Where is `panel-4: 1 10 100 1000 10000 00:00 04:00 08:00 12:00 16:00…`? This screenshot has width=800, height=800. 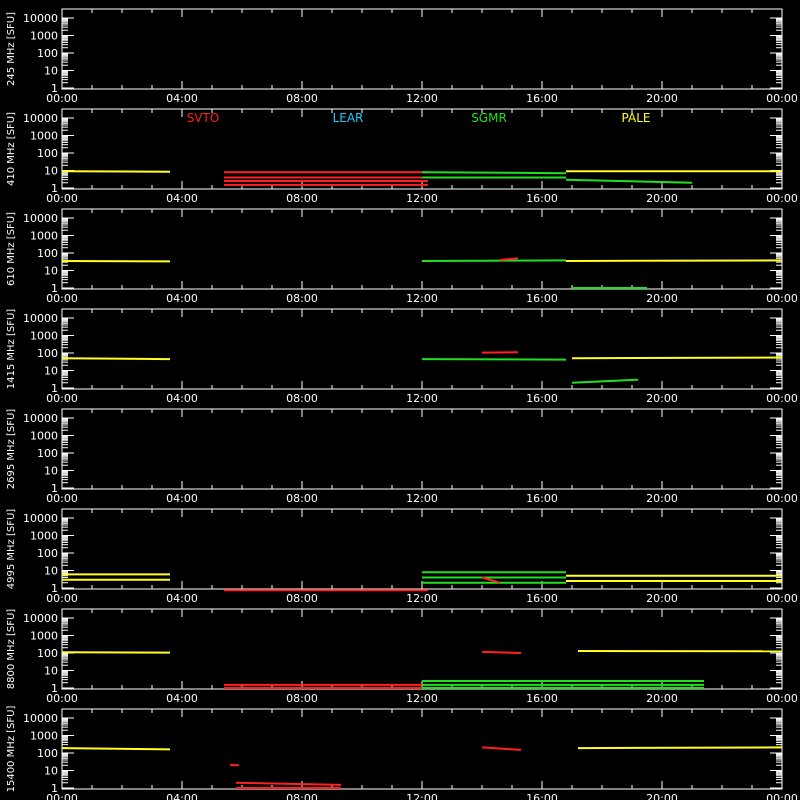
panel-4: 1 10 100 1000 10000 00:00 04:00 08:00 12:00 16:00… is located at coordinates (402, 456).